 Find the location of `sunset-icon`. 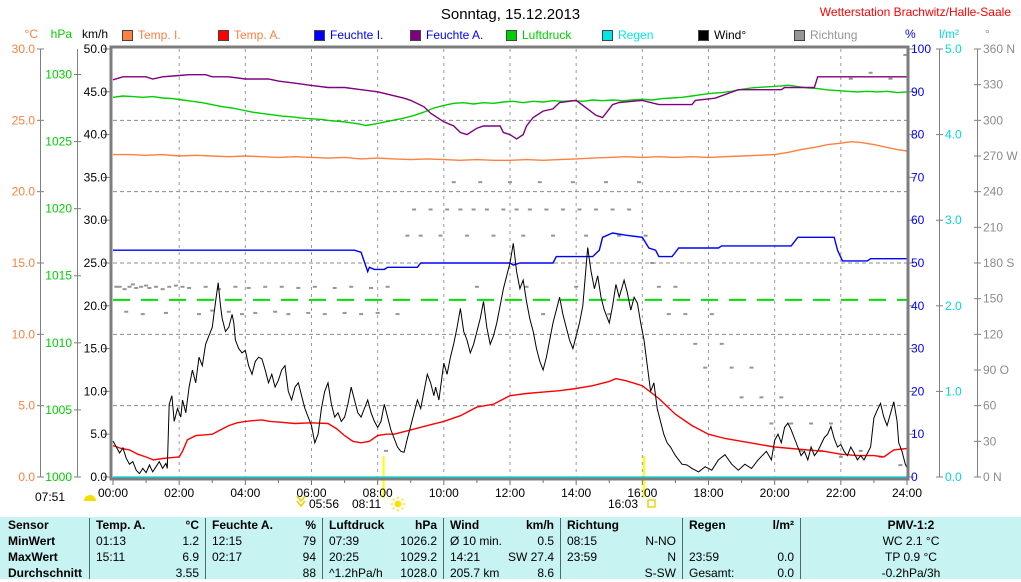

sunset-icon is located at coordinates (651, 503).